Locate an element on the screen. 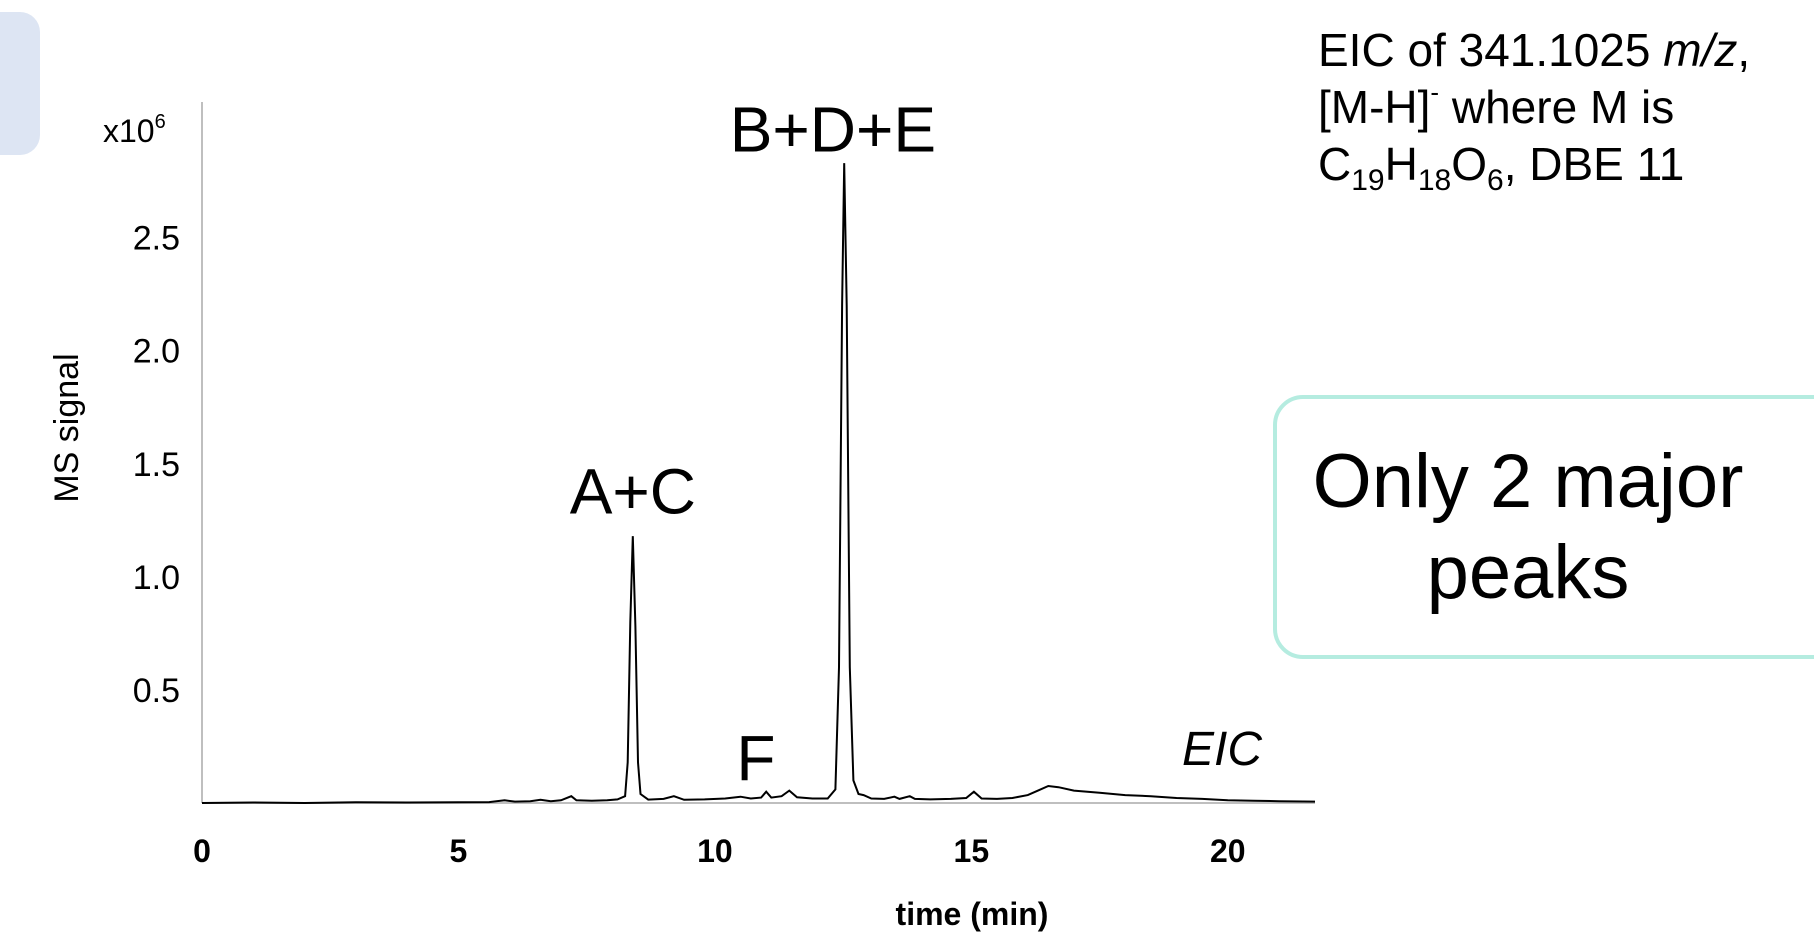  x-tick-label: 15 is located at coordinates (972, 851).